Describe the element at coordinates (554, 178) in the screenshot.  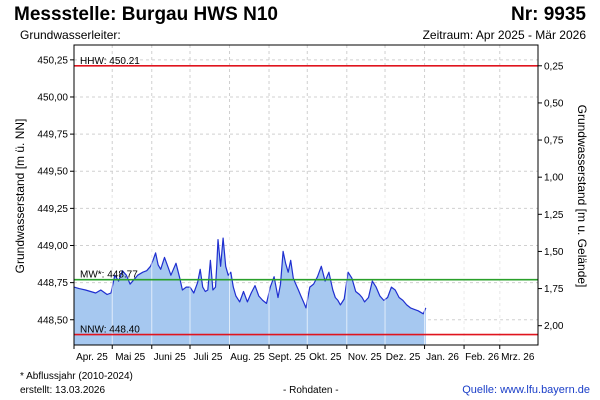
I see `right-tick-label: 1,00` at that location.